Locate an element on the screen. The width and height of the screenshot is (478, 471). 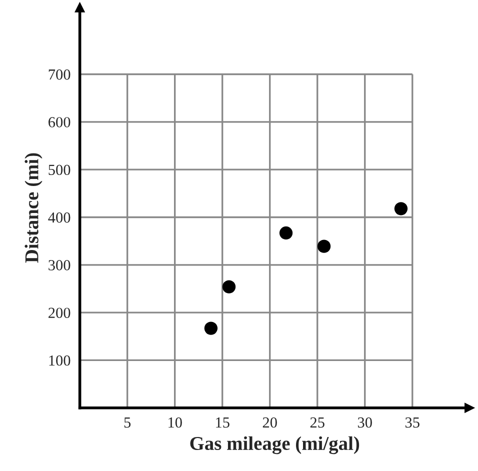
y-tick-label: 700 is located at coordinates (59, 74).